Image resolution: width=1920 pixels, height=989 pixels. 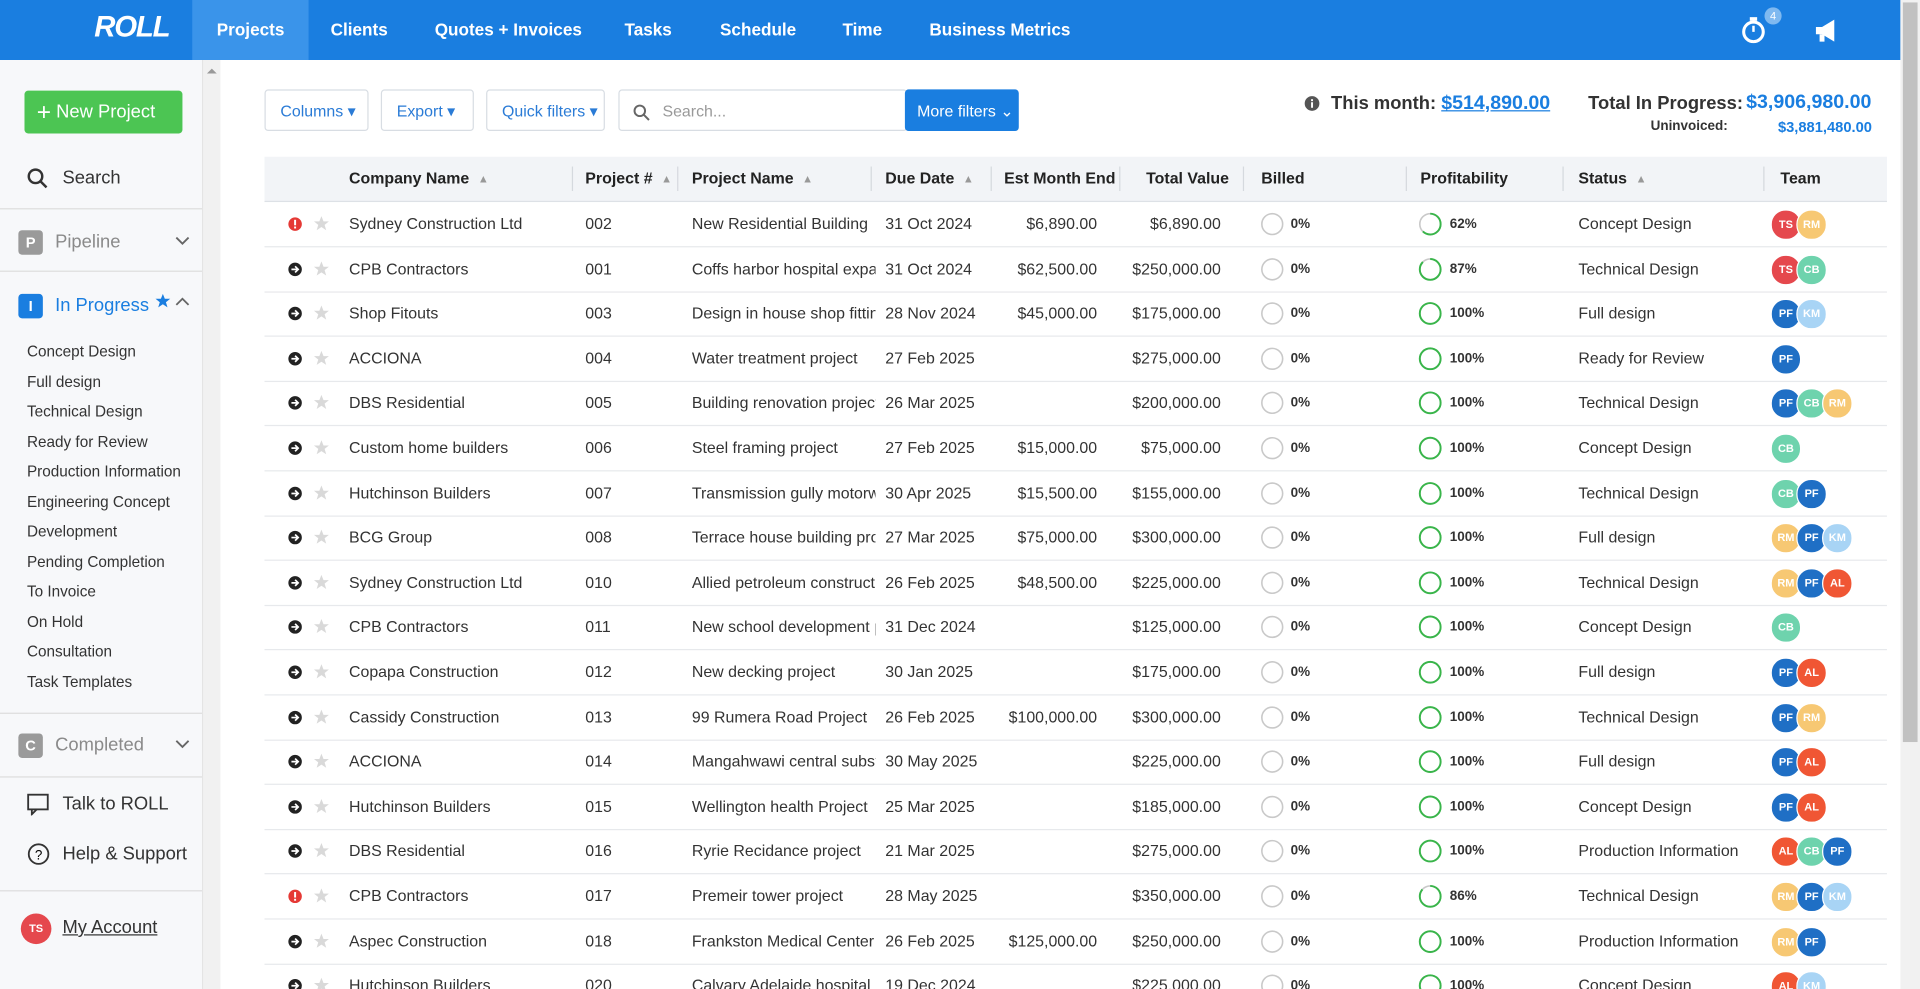 I want to click on column-header: Billed, so click(x=1282, y=179).